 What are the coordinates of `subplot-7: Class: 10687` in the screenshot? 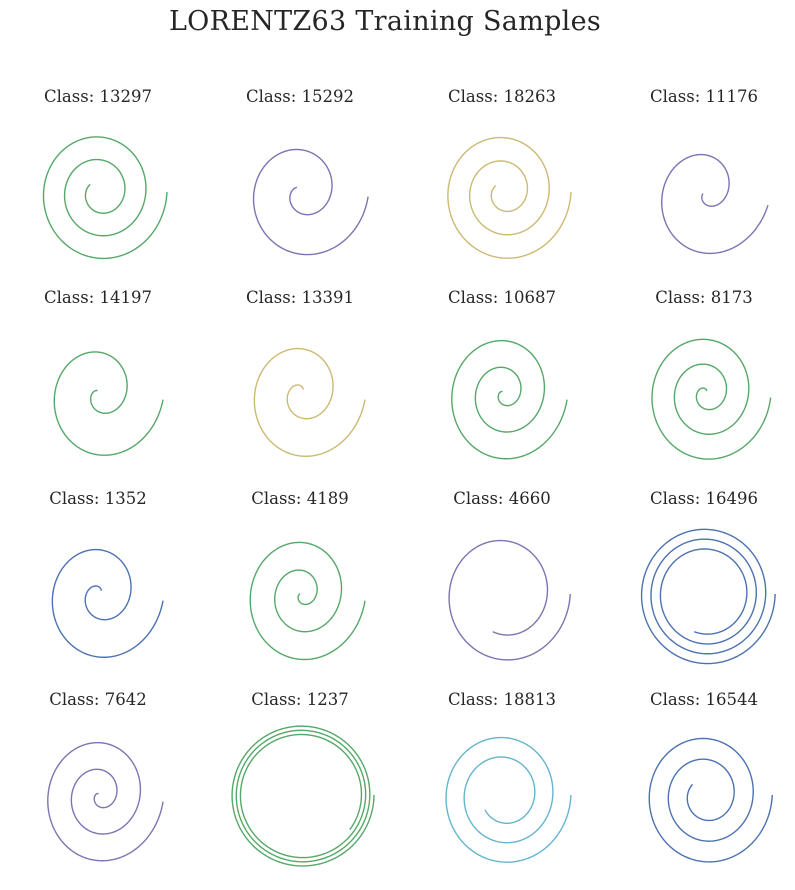 It's located at (508, 374).